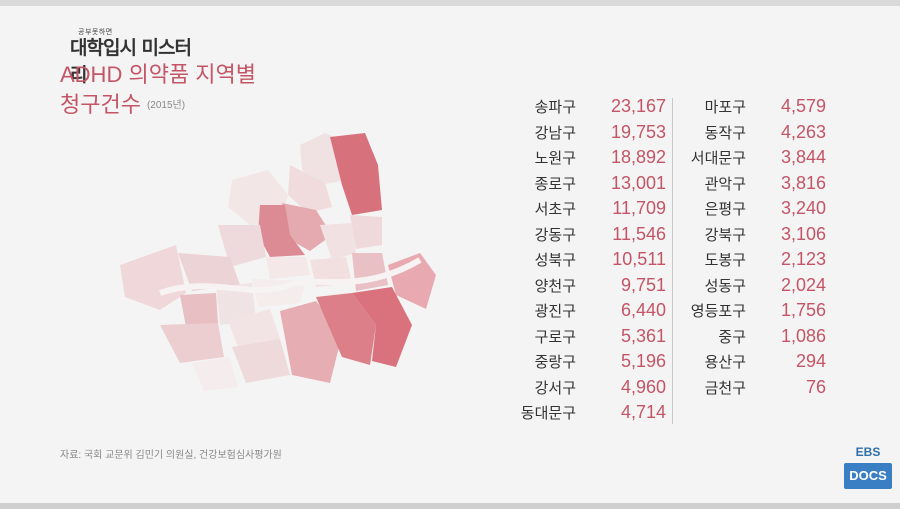 The height and width of the screenshot is (509, 900). What do you see at coordinates (153, 277) in the screenshot?
I see `map-gangseo` at bounding box center [153, 277].